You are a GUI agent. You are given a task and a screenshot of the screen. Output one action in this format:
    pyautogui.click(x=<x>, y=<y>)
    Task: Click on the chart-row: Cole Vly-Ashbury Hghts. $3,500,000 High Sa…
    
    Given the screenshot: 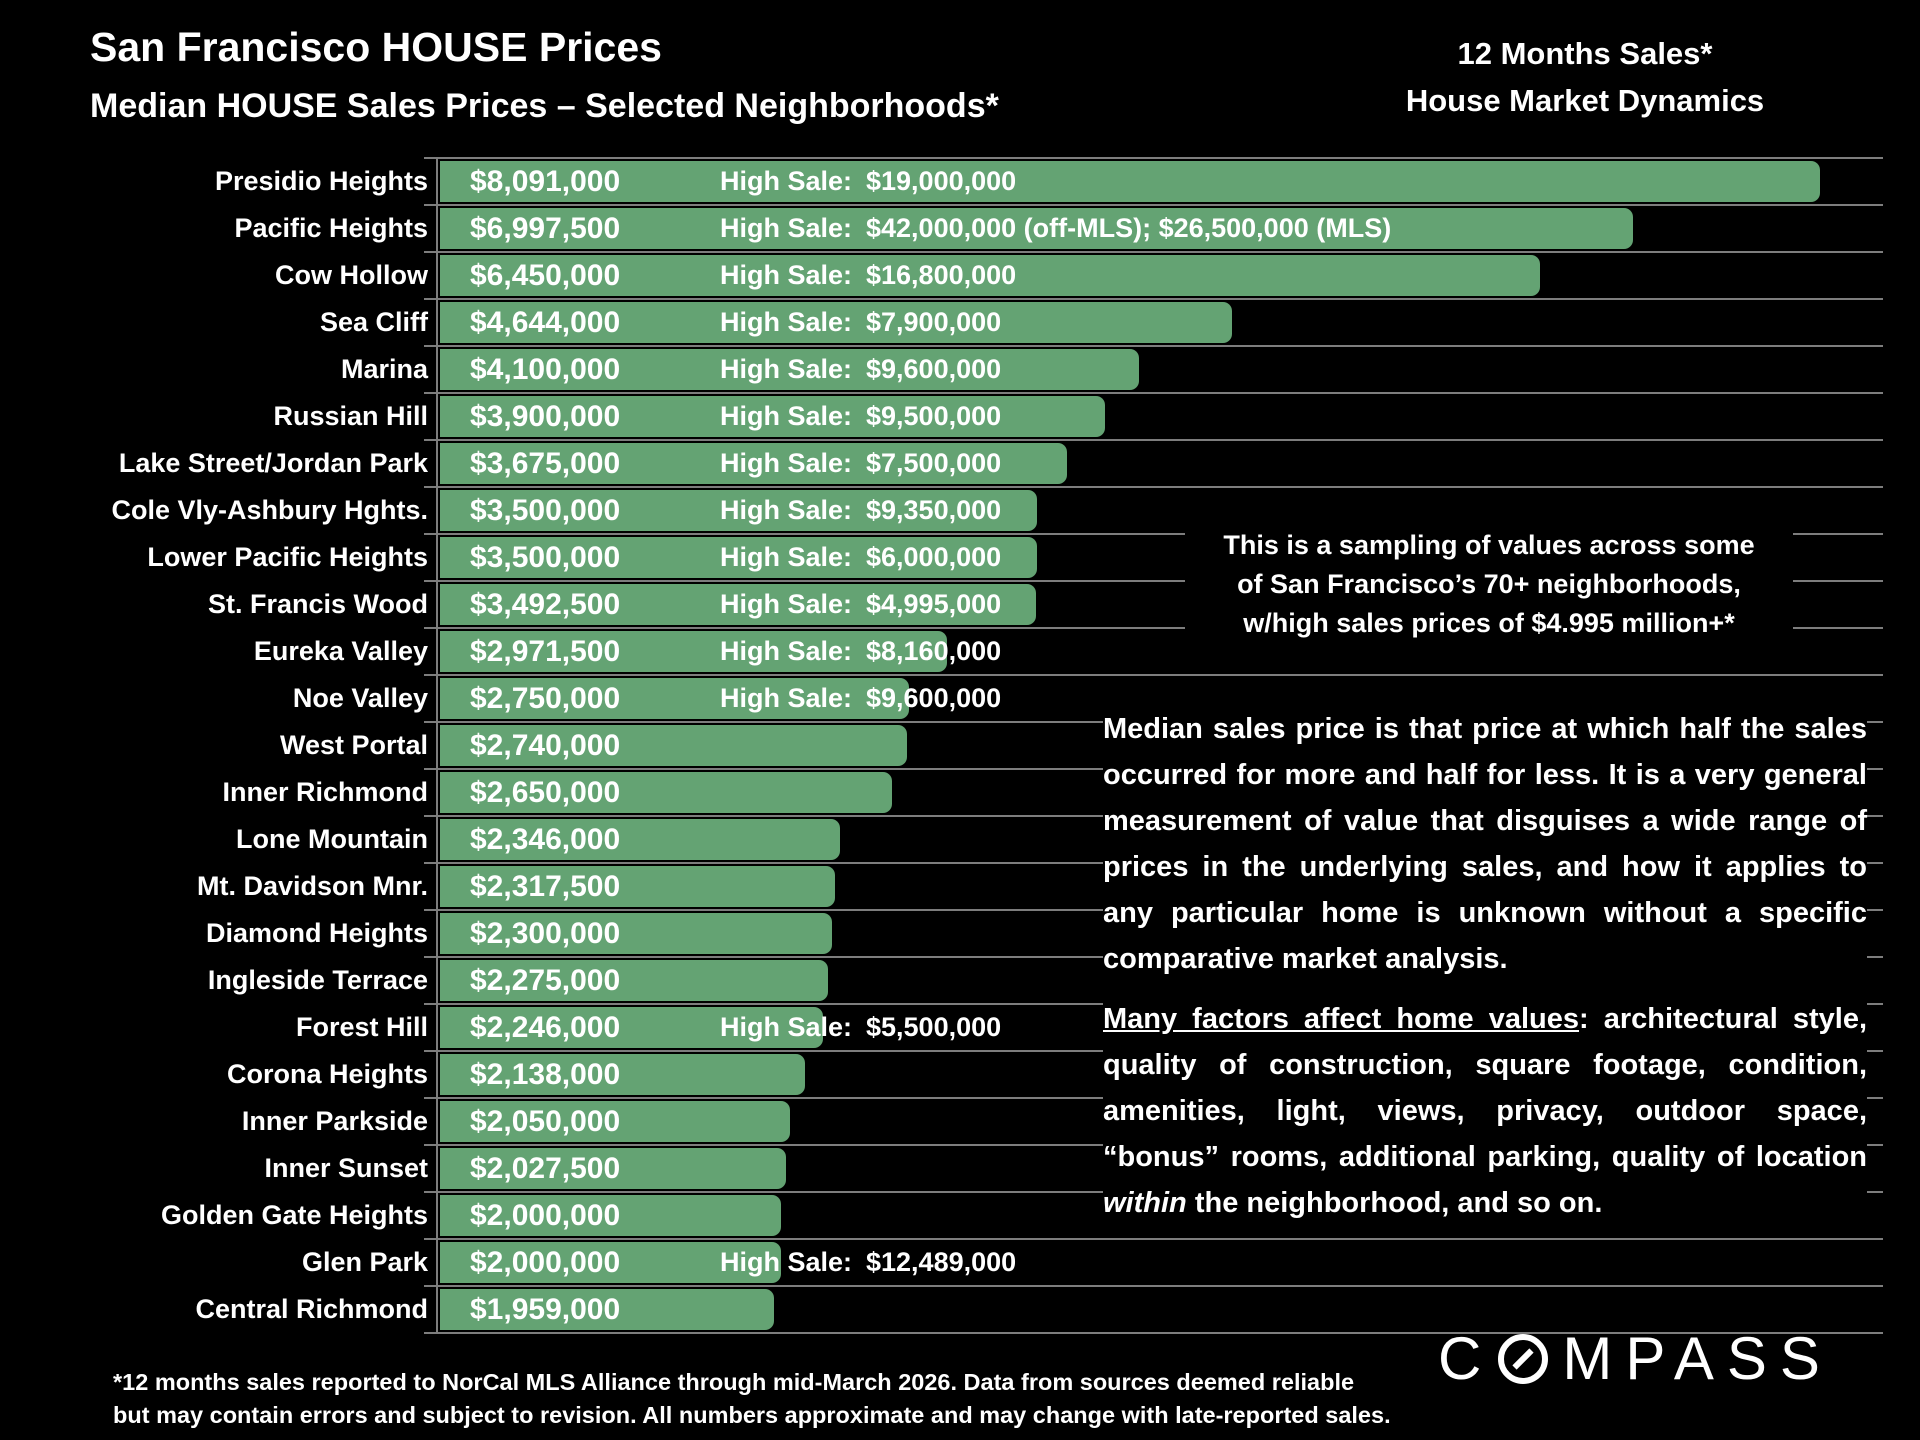 What is the action you would take?
    pyautogui.click(x=960, y=510)
    